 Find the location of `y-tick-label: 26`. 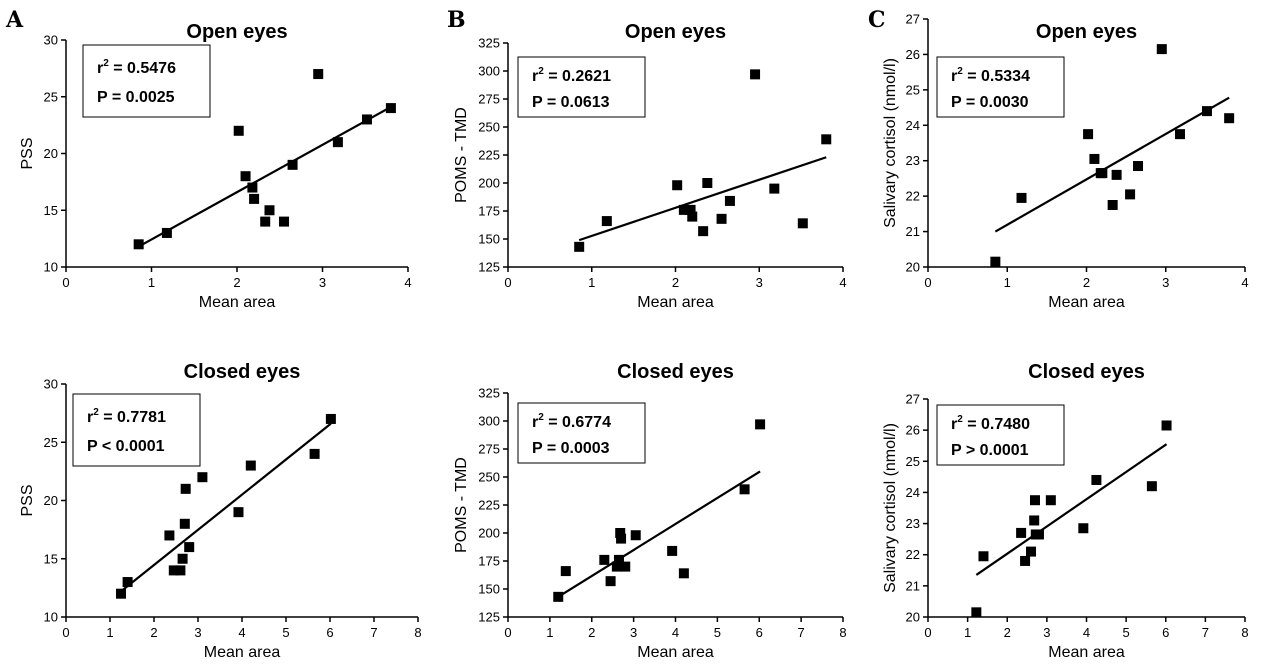

y-tick-label: 26 is located at coordinates (913, 430).